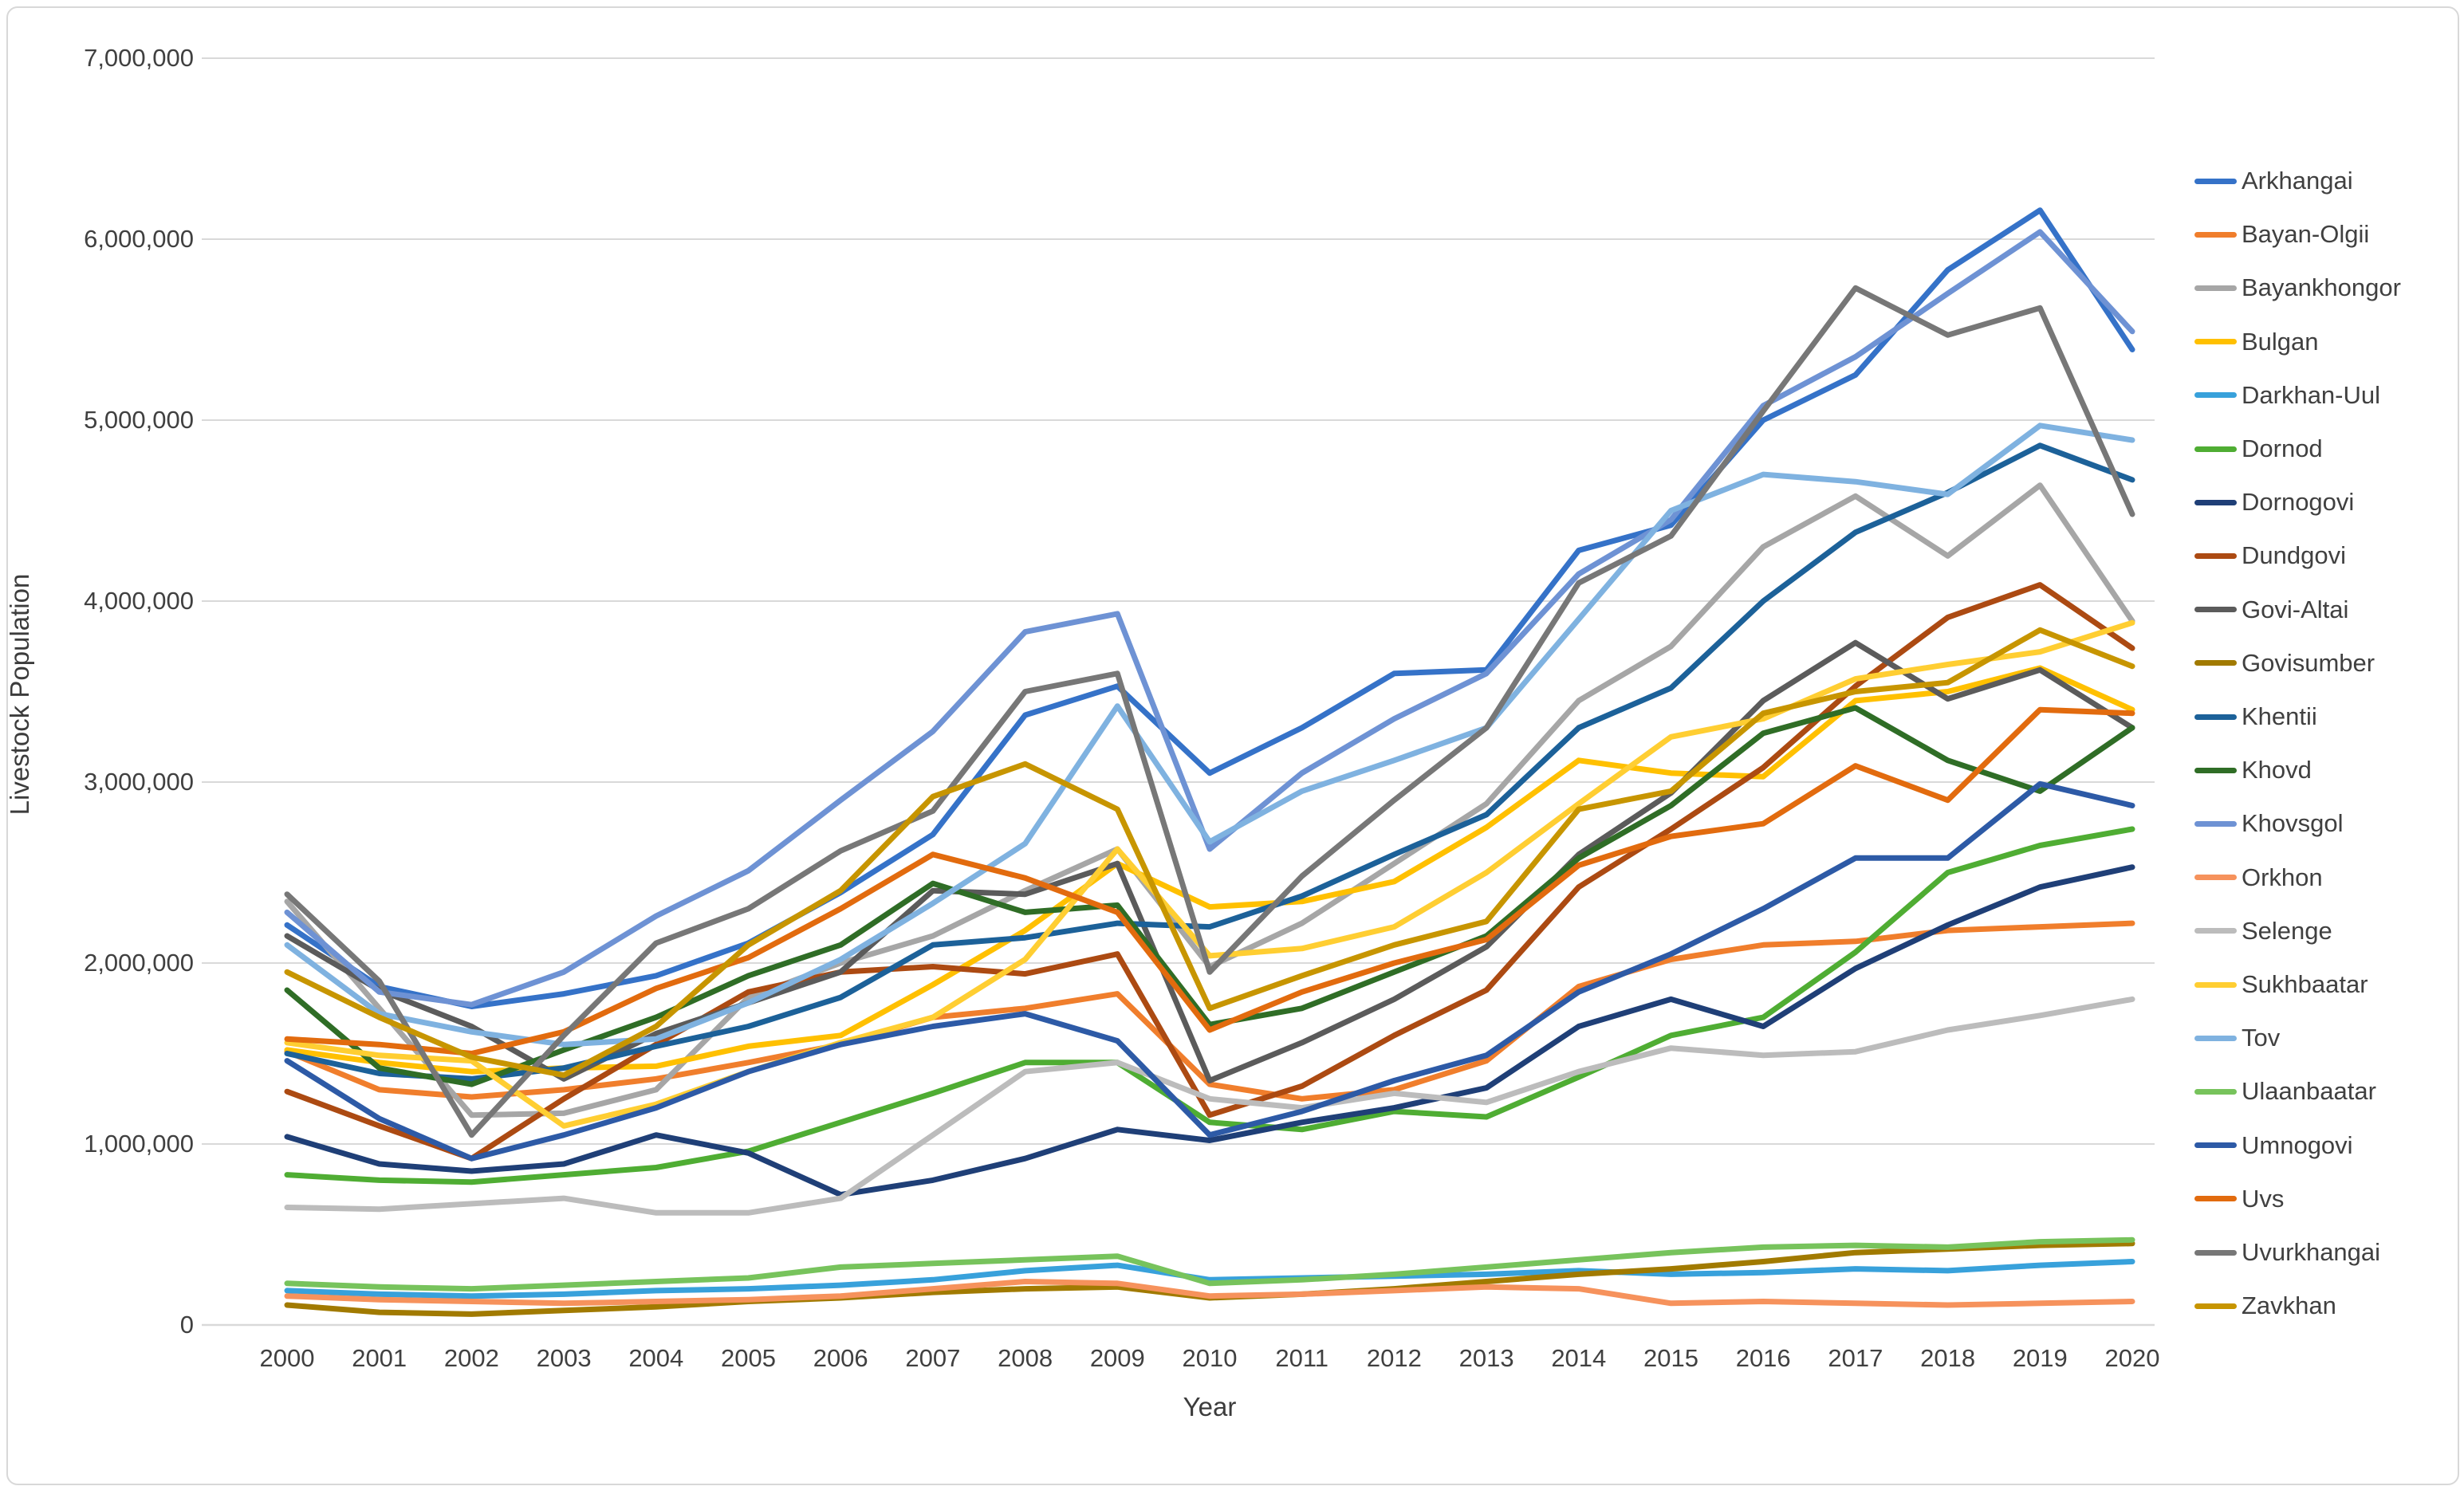 The image size is (2464, 1490). What do you see at coordinates (19, 694) in the screenshot?
I see `y-axis-title: Livestock Population` at bounding box center [19, 694].